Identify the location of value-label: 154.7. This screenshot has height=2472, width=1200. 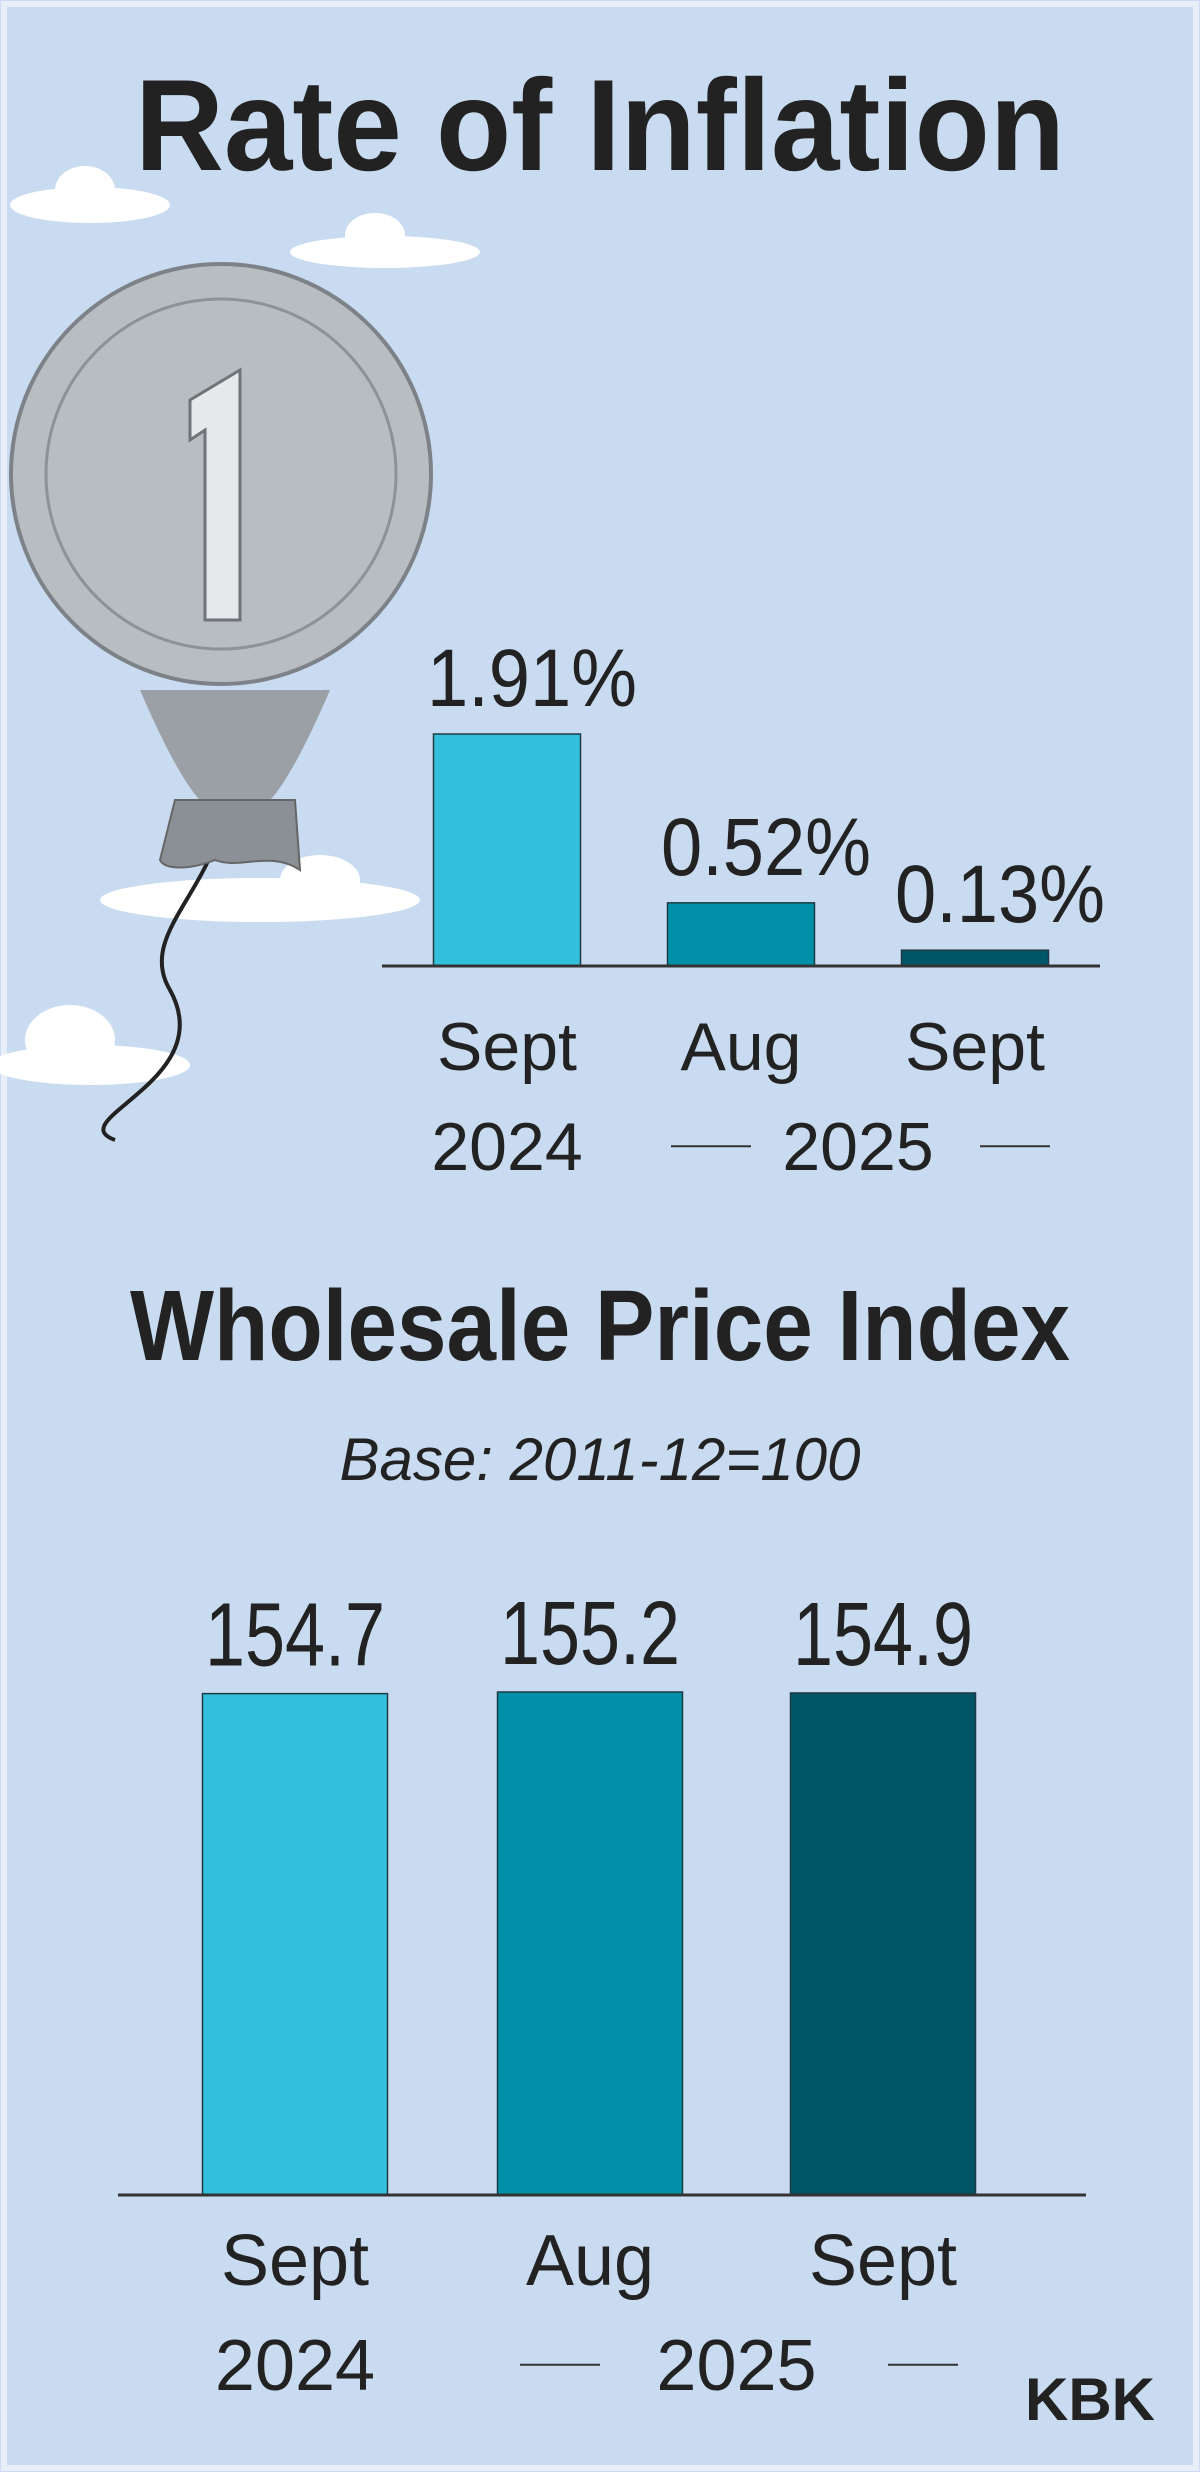
(295, 1636).